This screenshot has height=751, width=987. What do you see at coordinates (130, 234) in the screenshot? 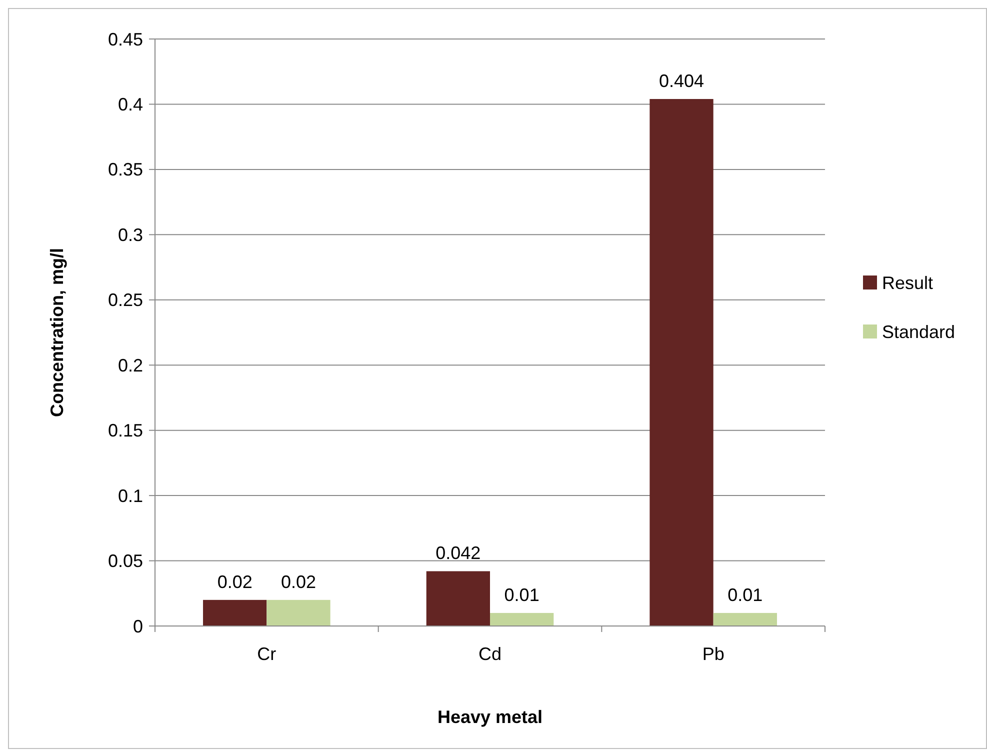
I see `y-tick-label: 0.3` at bounding box center [130, 234].